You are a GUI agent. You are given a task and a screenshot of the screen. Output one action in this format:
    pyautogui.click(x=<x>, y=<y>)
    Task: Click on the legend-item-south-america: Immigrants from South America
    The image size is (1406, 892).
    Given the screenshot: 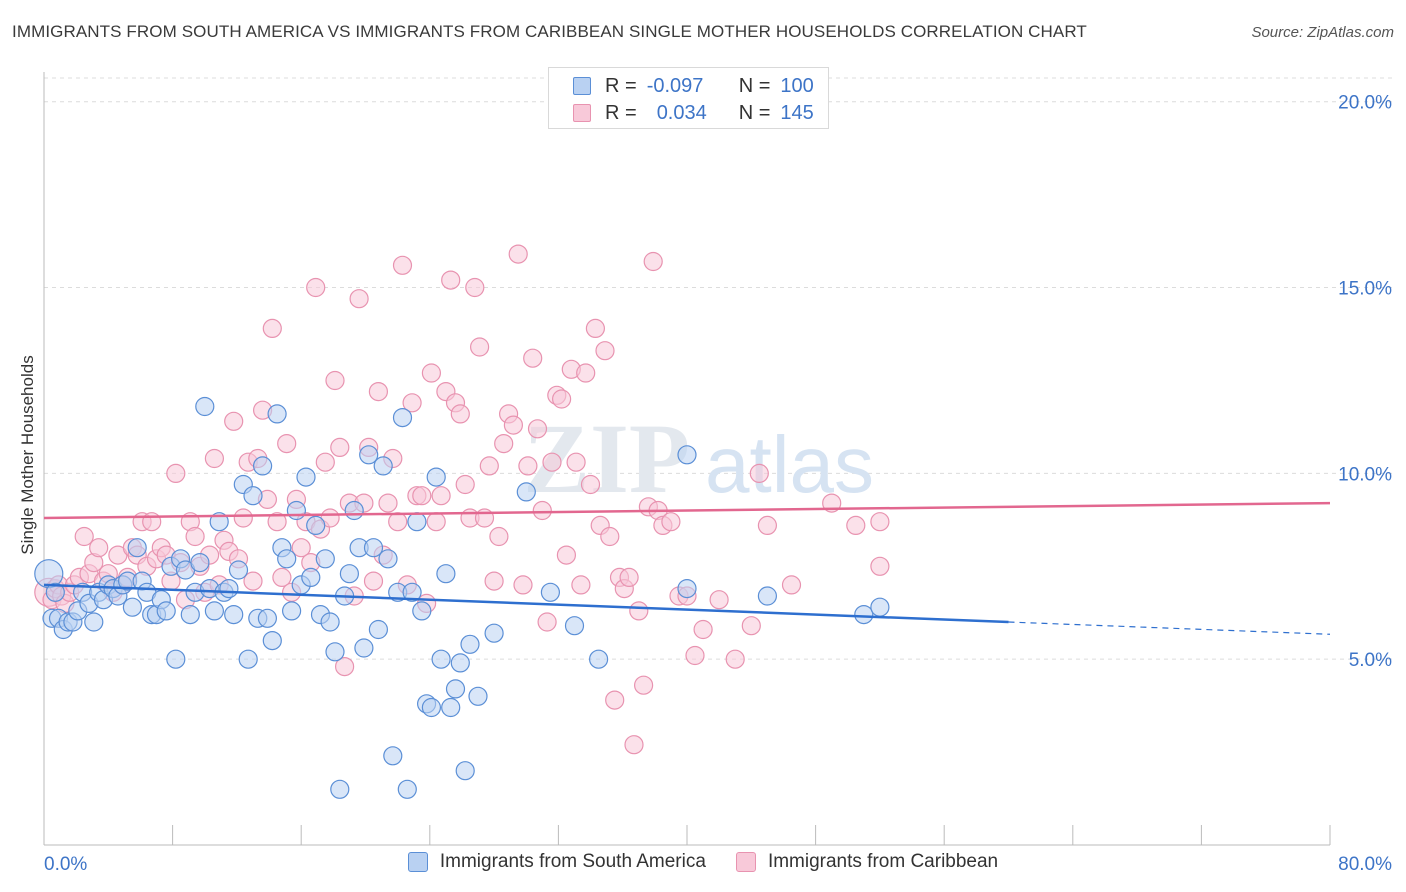 What is the action you would take?
    pyautogui.click(x=556, y=862)
    